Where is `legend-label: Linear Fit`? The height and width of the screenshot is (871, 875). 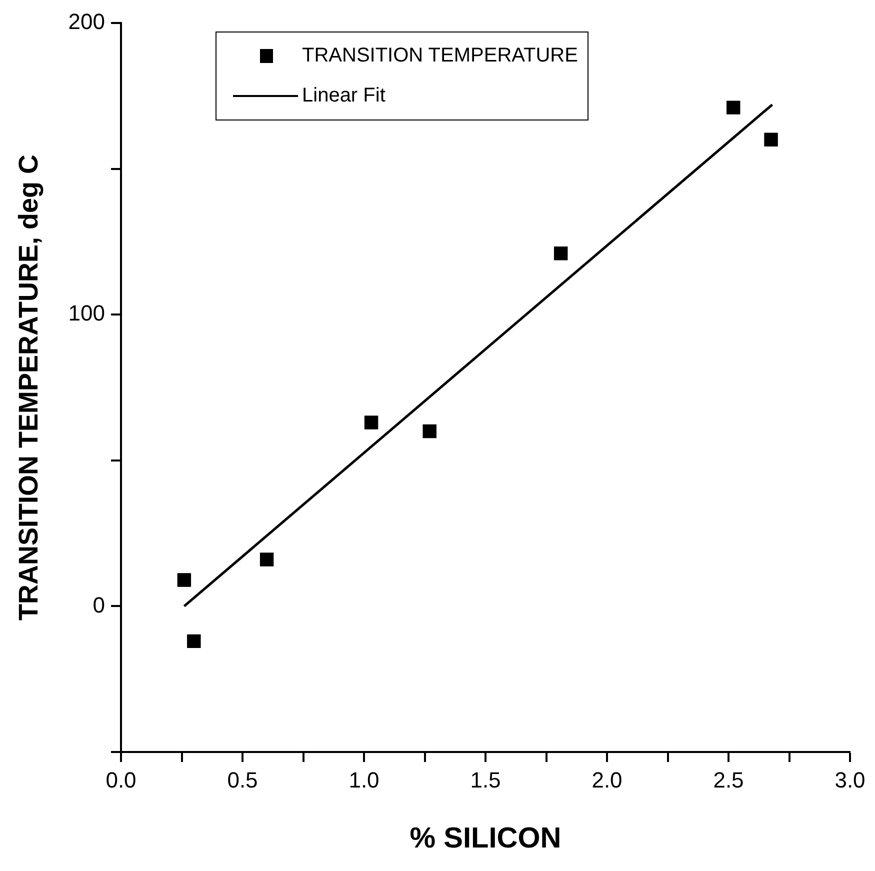
legend-label: Linear Fit is located at coordinates (344, 95).